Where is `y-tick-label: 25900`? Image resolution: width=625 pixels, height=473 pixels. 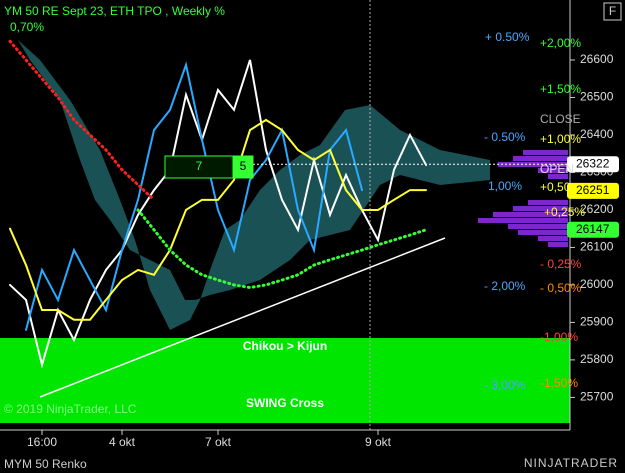 y-tick-label: 25900 is located at coordinates (597, 322).